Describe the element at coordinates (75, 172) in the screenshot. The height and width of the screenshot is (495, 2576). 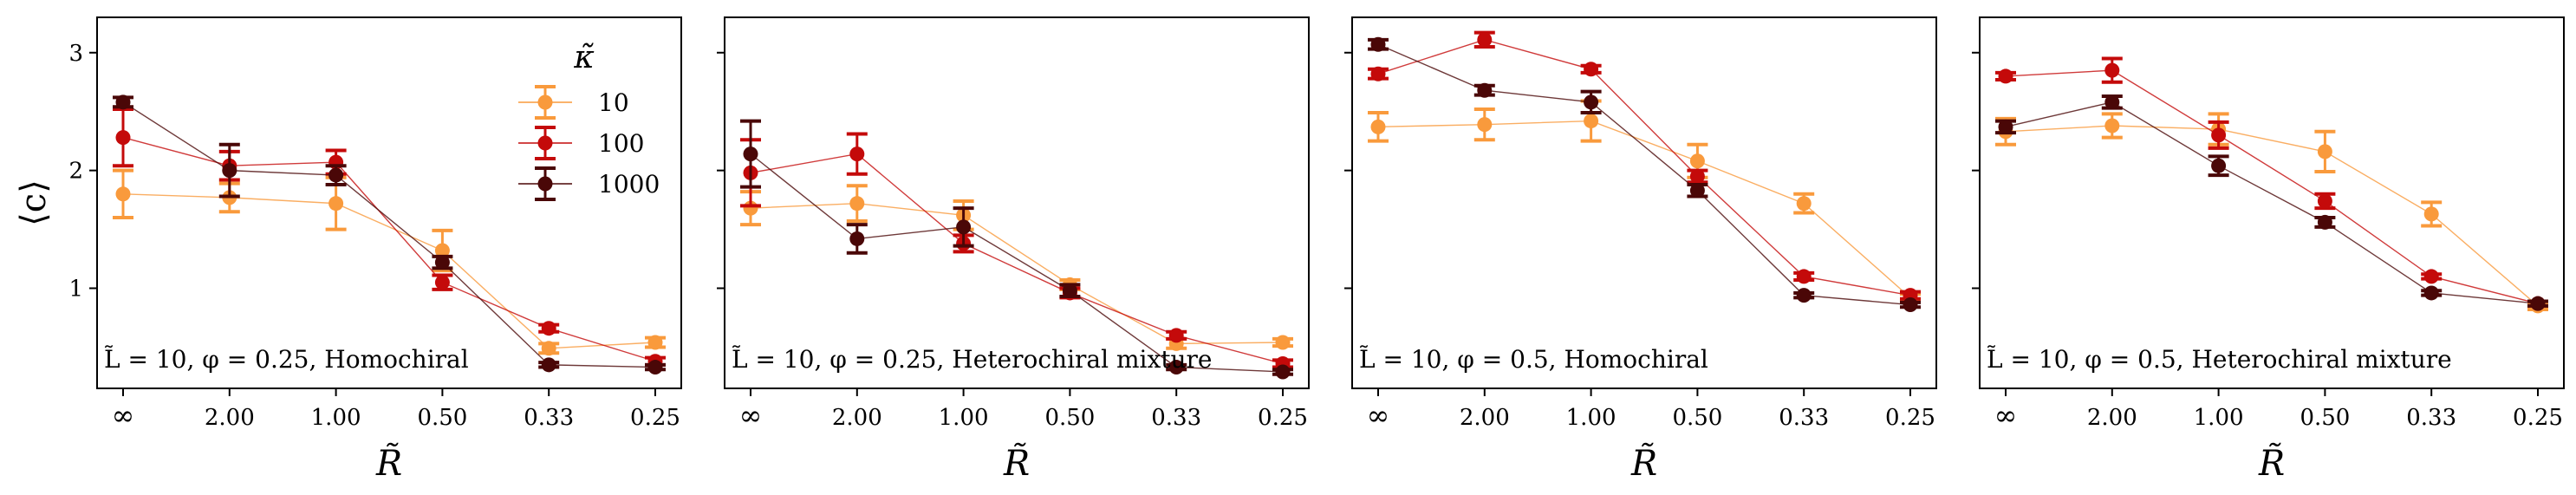
I see `y-tick-label: 2` at that location.